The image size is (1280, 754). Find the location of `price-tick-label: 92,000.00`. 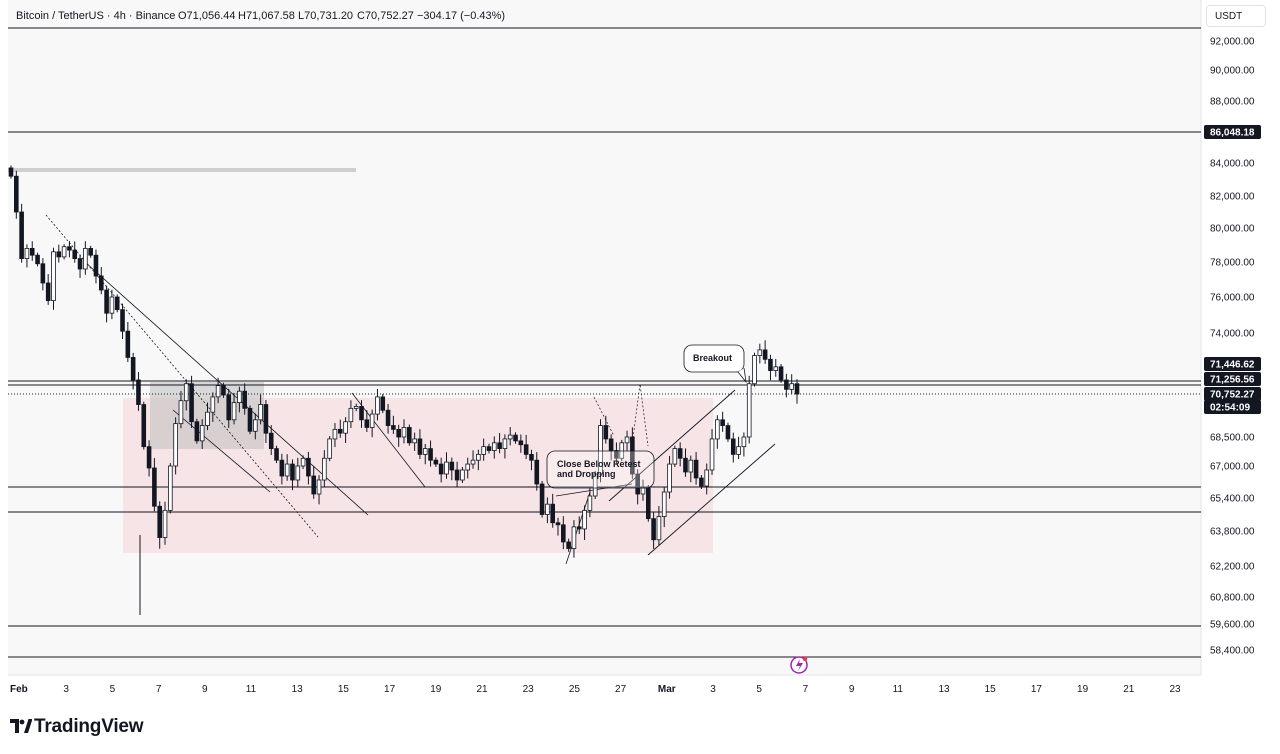

price-tick-label: 92,000.00 is located at coordinates (1232, 42).